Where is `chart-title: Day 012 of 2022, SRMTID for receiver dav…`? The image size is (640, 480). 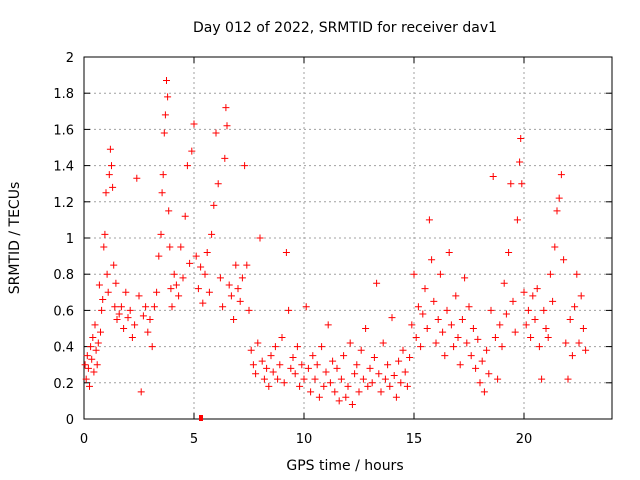
chart-title: Day 012 of 2022, SRMTID for receiver dav… is located at coordinates (345, 28).